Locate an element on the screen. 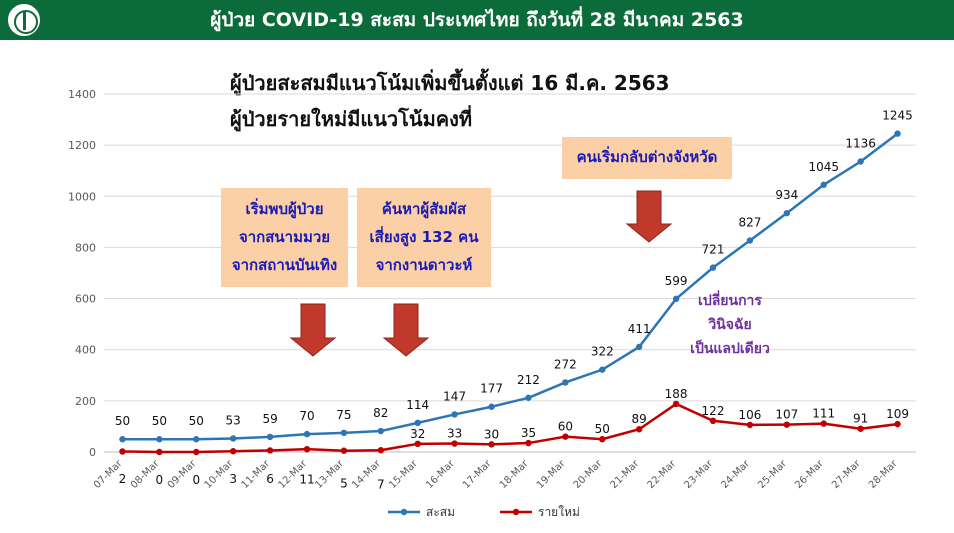  cumulative-data-label: 147 is located at coordinates (454, 396).